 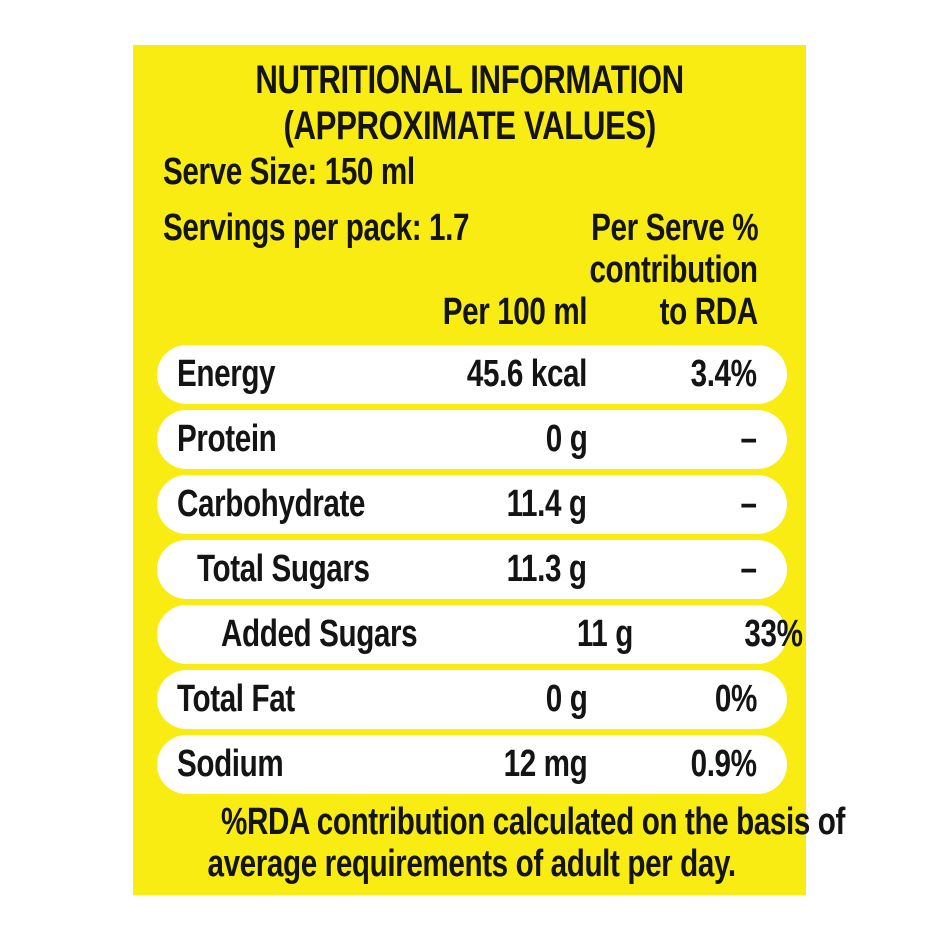 I want to click on per-100ml-value: 11 g, so click(x=604, y=634).